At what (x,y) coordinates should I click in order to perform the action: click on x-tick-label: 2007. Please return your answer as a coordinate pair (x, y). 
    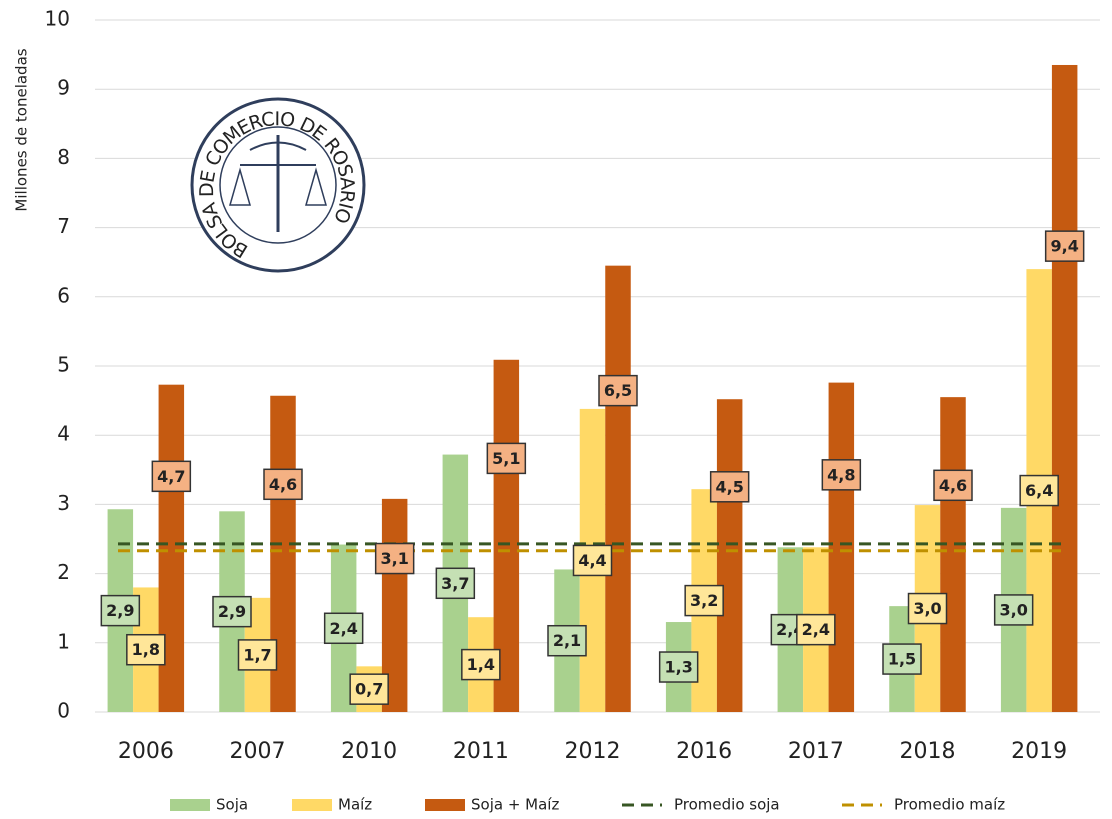
    Looking at the image, I should click on (258, 751).